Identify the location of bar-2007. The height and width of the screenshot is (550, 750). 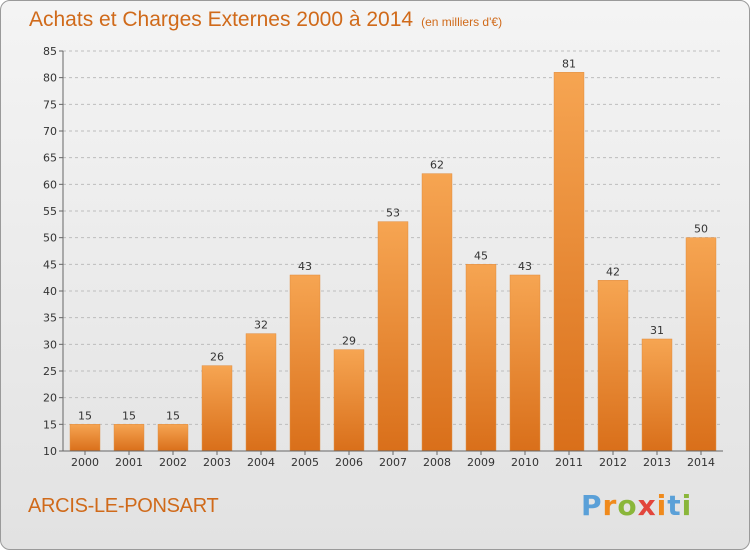
(393, 336).